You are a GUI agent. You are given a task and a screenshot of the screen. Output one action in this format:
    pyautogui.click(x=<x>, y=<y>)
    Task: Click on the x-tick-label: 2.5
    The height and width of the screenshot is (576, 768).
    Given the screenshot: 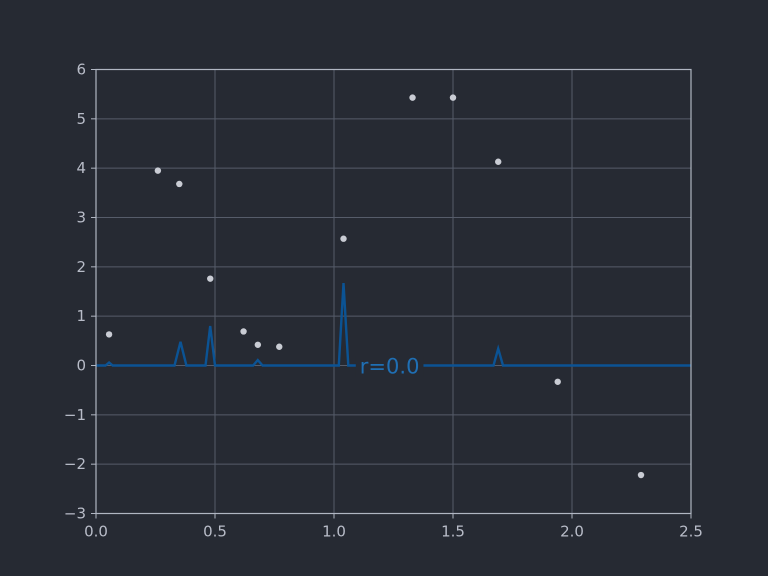 What is the action you would take?
    pyautogui.click(x=691, y=532)
    